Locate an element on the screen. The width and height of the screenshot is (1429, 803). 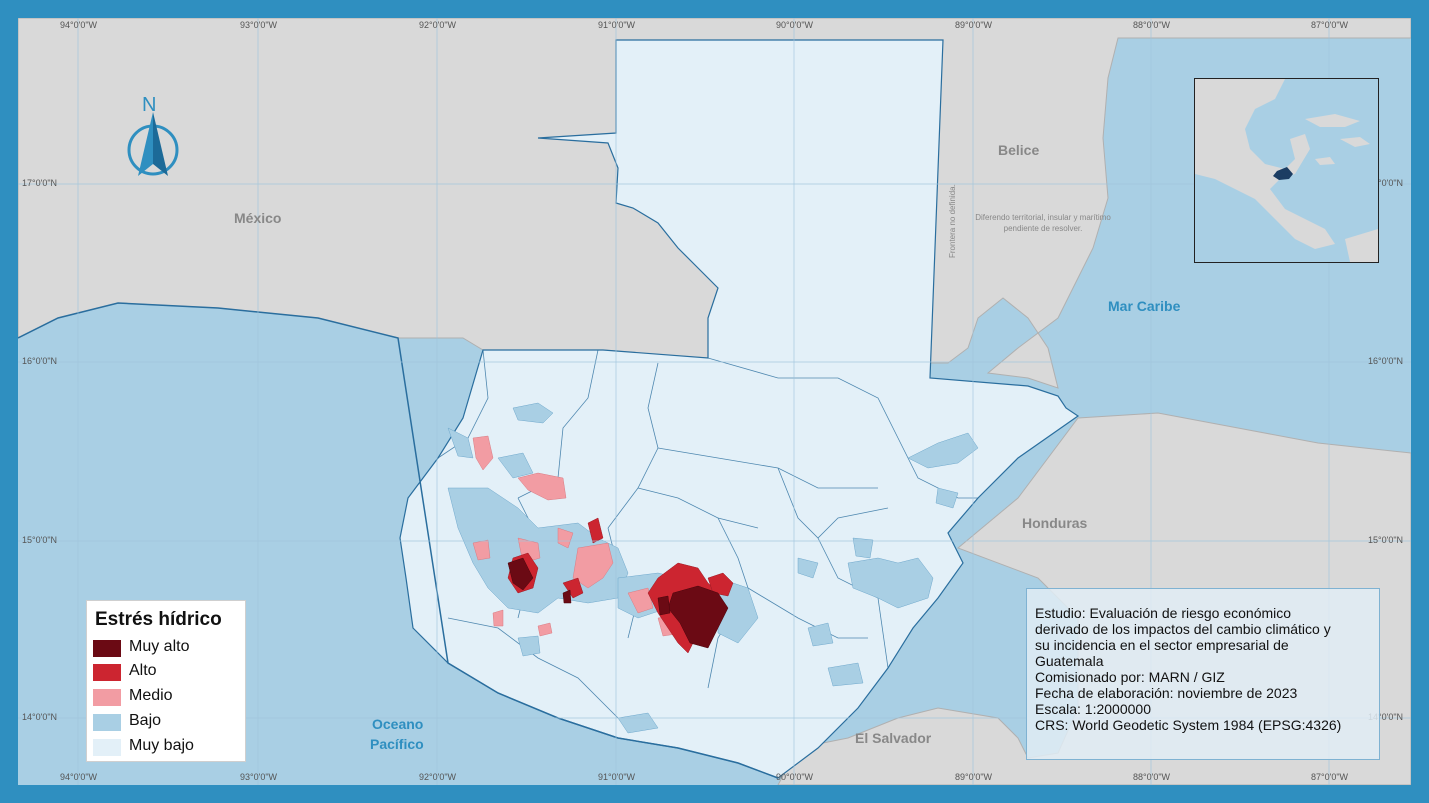
info-date: Fecha de elaboración: noviembre de 2023 is located at coordinates (1166, 693).